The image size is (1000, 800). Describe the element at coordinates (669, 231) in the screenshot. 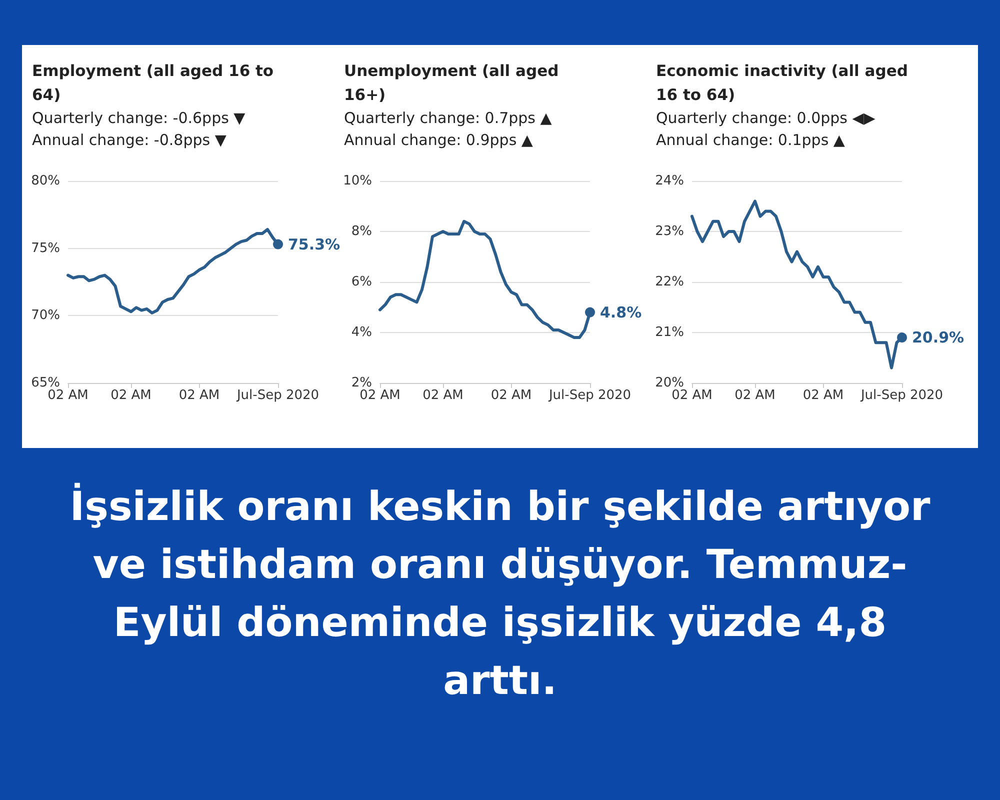

I see `y-tick-label: 23%` at that location.